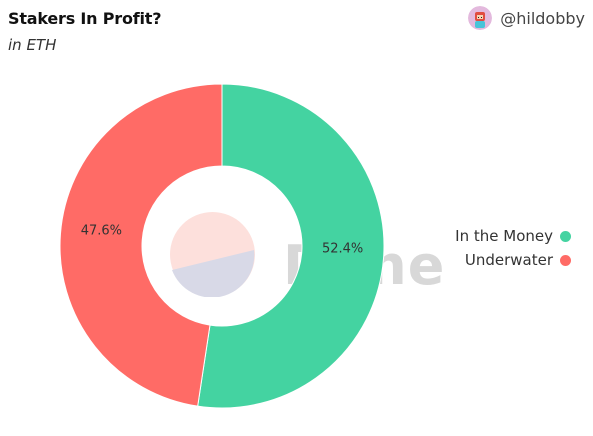 Image resolution: width=593 pixels, height=436 pixels. I want to click on legend-label-underwater: Underwater, so click(508, 260).